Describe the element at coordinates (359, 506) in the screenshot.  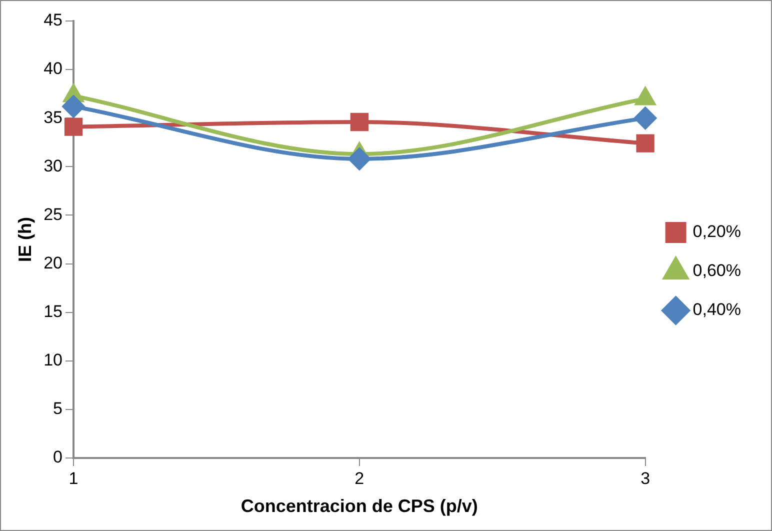
I see `x-axis-title: Concentracion de CPS (p/v)` at that location.